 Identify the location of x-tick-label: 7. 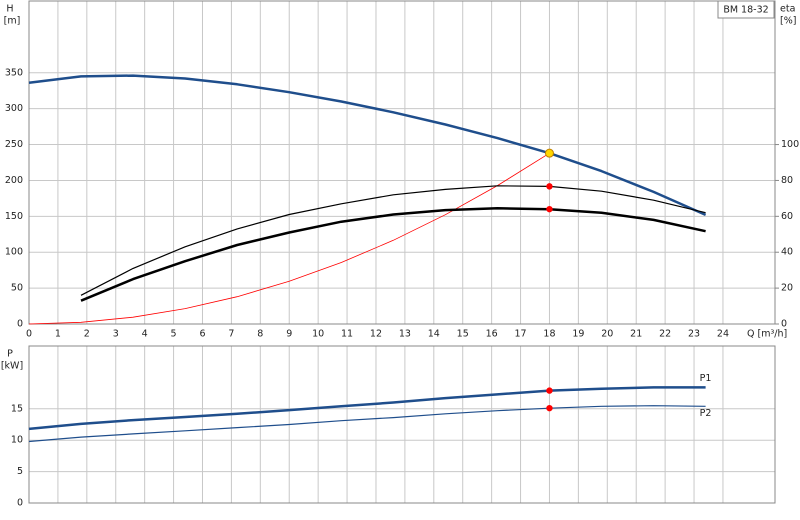
(231, 334).